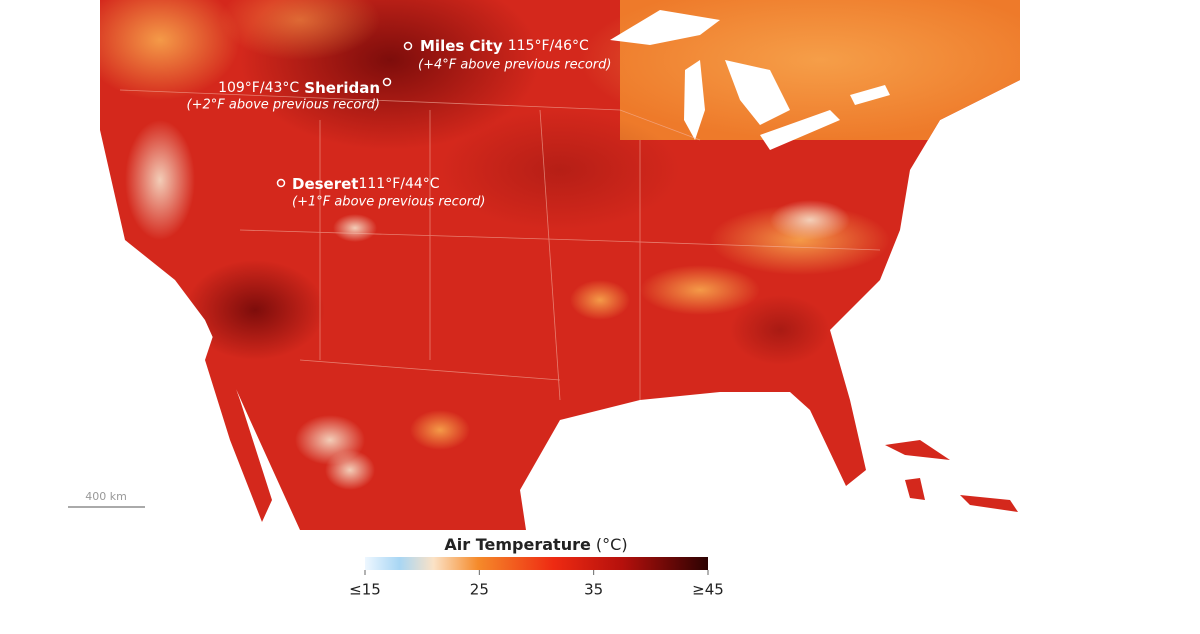 The height and width of the screenshot is (634, 1200). I want to click on colorbar, so click(536, 563).